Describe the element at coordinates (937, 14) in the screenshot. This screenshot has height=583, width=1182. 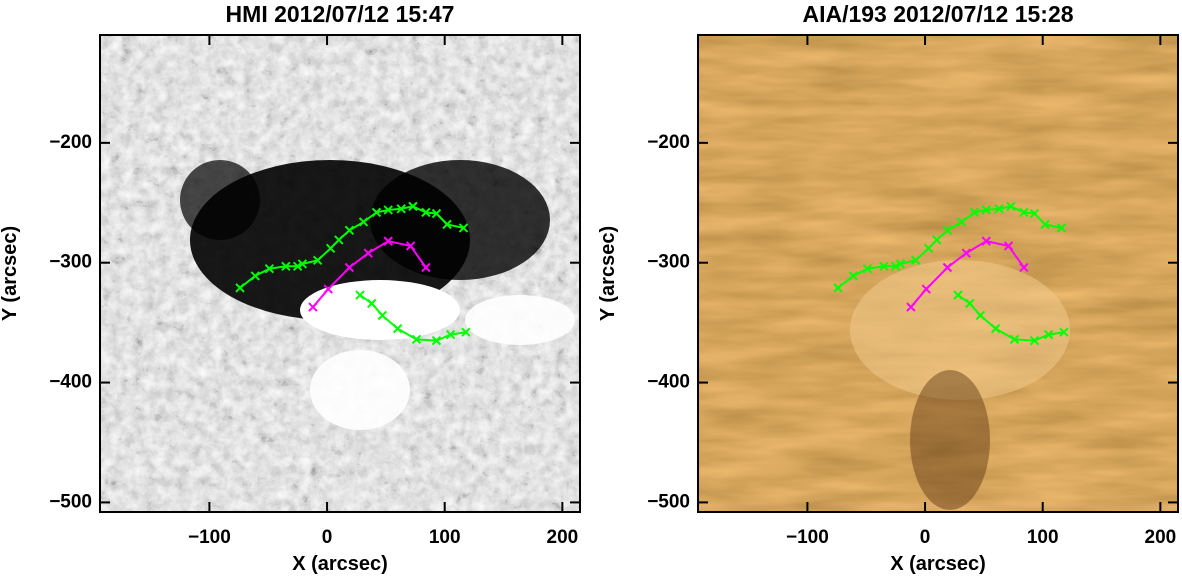
I see `chart-title: AIA/193 2012/07/12 15:28` at that location.